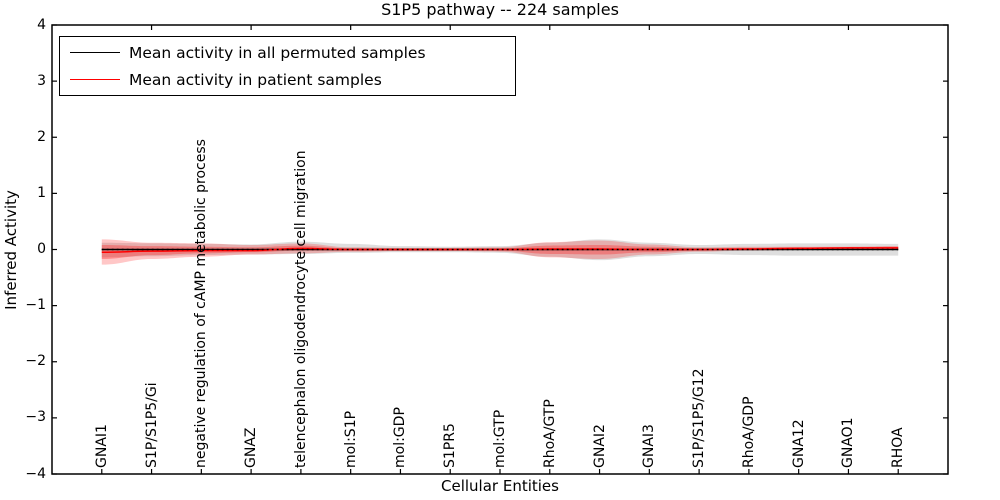 The width and height of the screenshot is (1000, 500). I want to click on y-tick-label: −3, so click(35, 417).